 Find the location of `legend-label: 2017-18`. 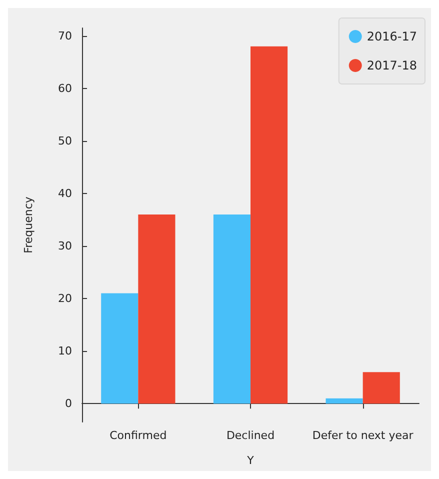

legend-label: 2017-18 is located at coordinates (391, 65).